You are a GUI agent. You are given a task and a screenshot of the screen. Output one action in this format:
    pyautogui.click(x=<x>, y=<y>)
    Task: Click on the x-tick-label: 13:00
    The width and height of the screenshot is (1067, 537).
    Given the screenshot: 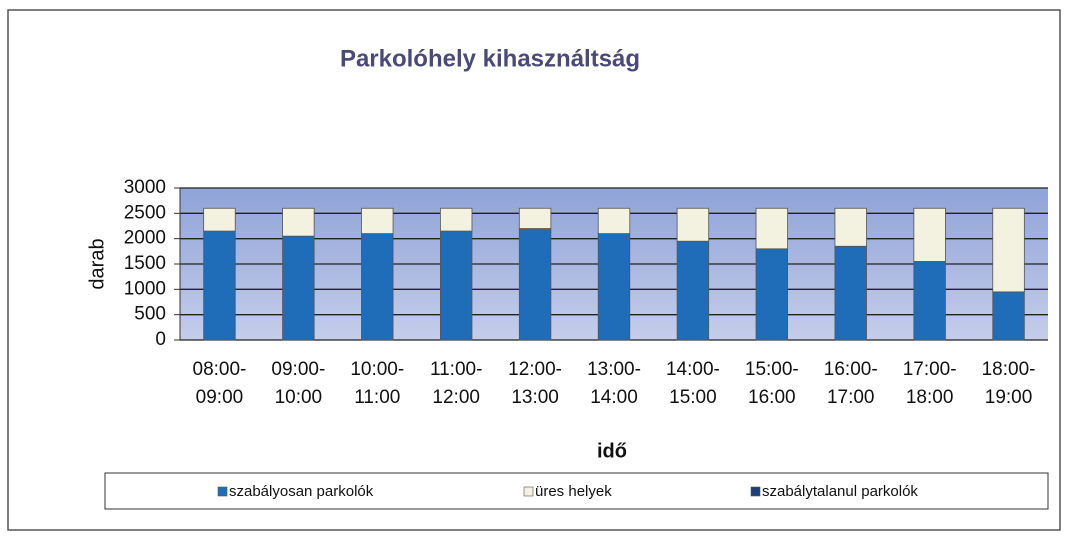 What is the action you would take?
    pyautogui.click(x=535, y=397)
    